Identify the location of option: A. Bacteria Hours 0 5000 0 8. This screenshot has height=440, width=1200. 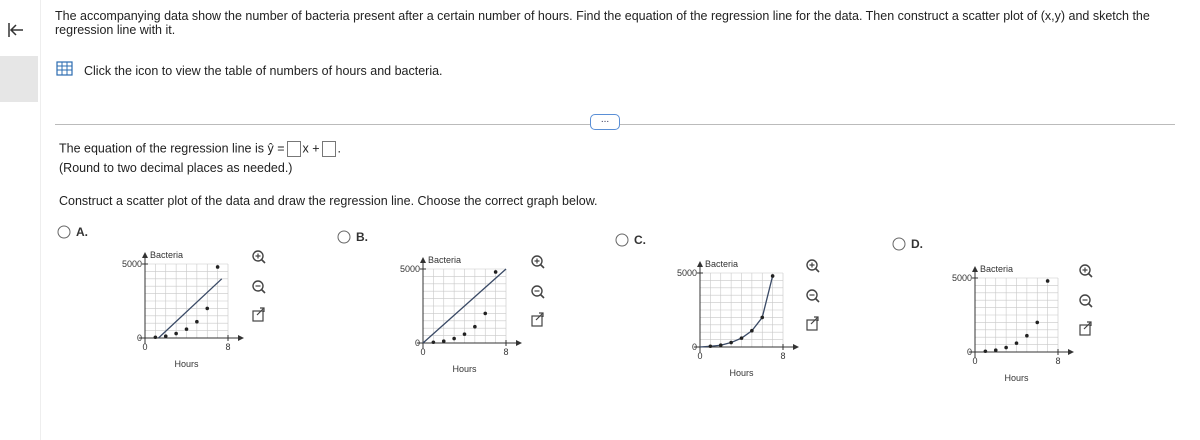
(161, 297).